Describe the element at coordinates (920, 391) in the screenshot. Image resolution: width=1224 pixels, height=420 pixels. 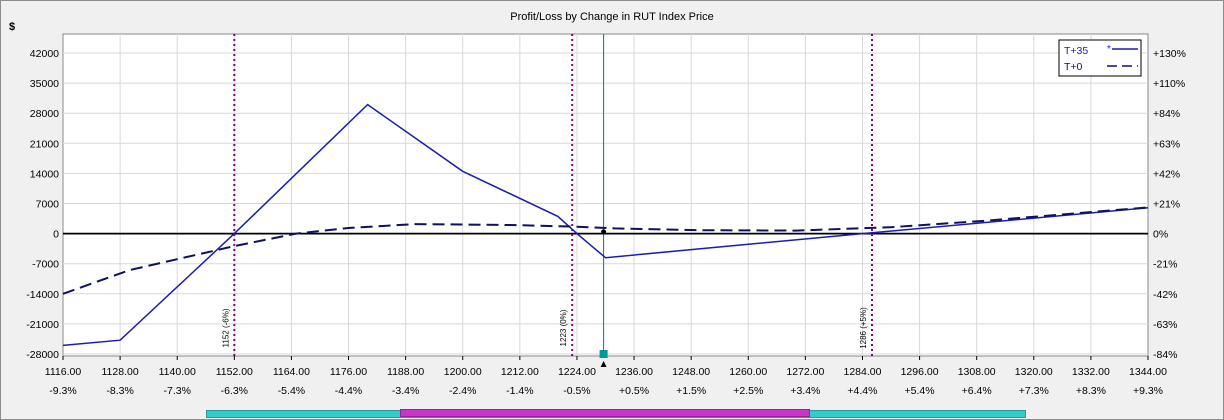
I see `x-pct-label: +5.4%` at that location.